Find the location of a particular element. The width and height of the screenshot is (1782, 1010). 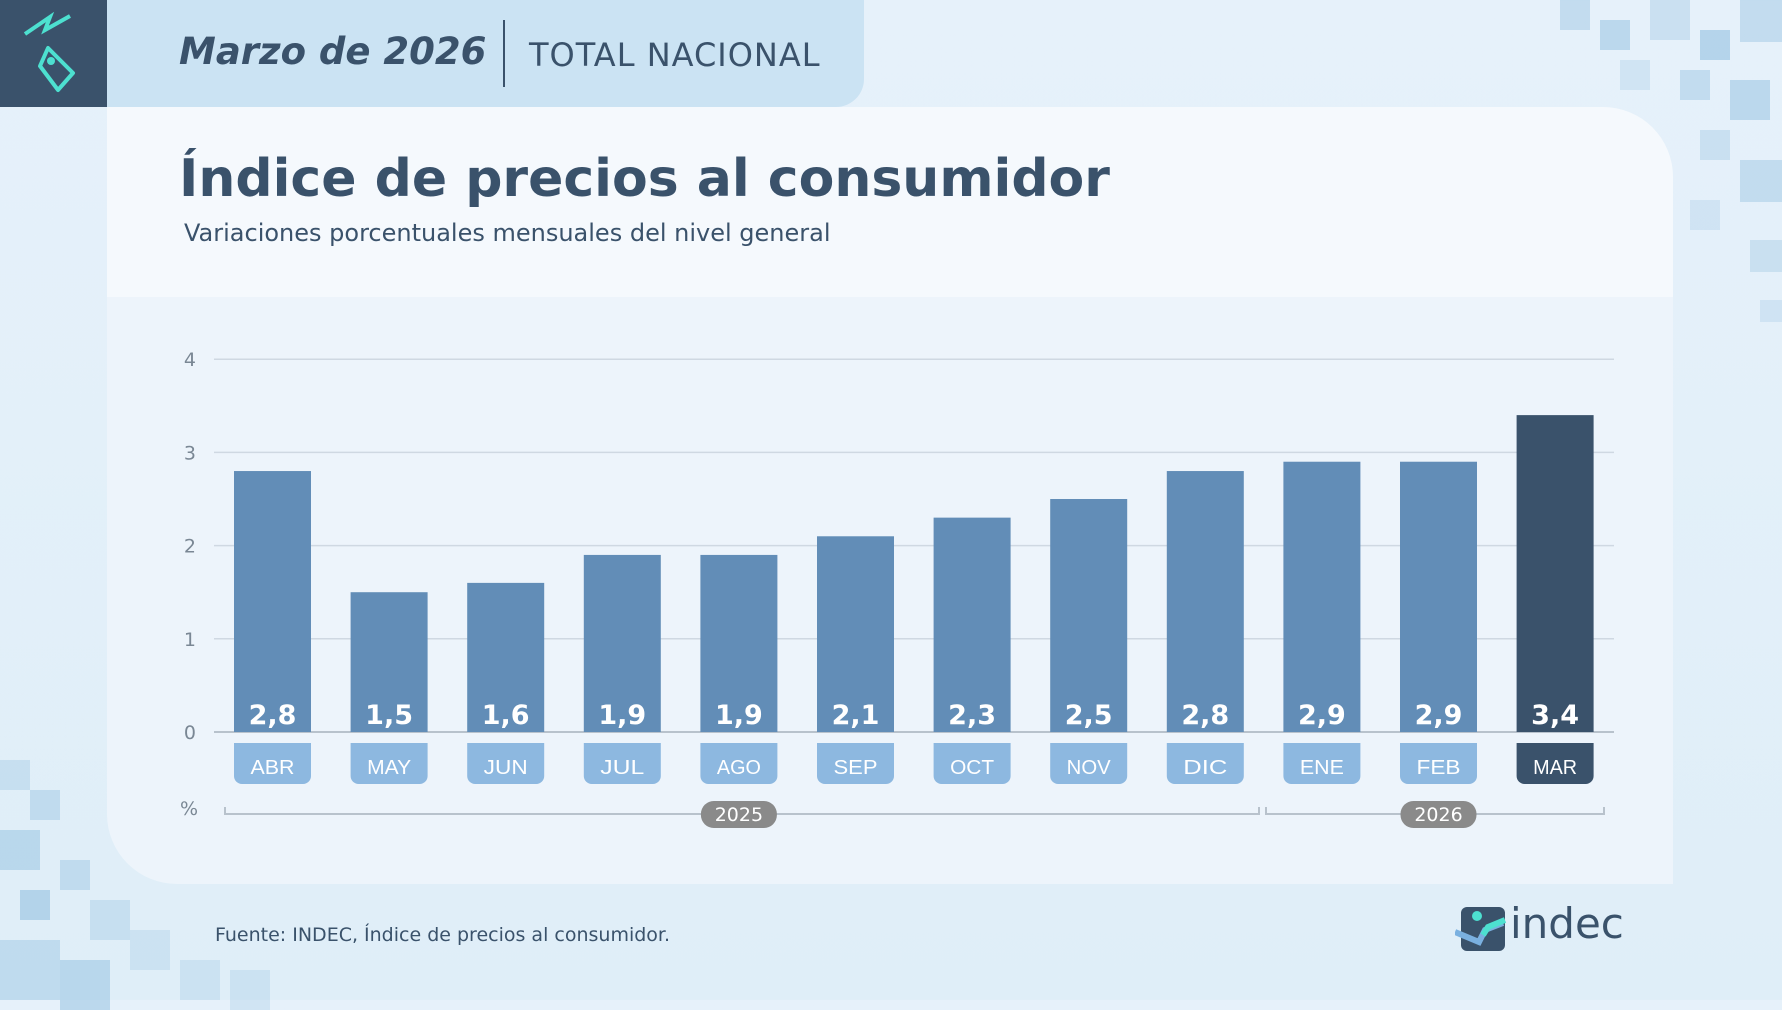

y-tick-label: 3 is located at coordinates (190, 453).